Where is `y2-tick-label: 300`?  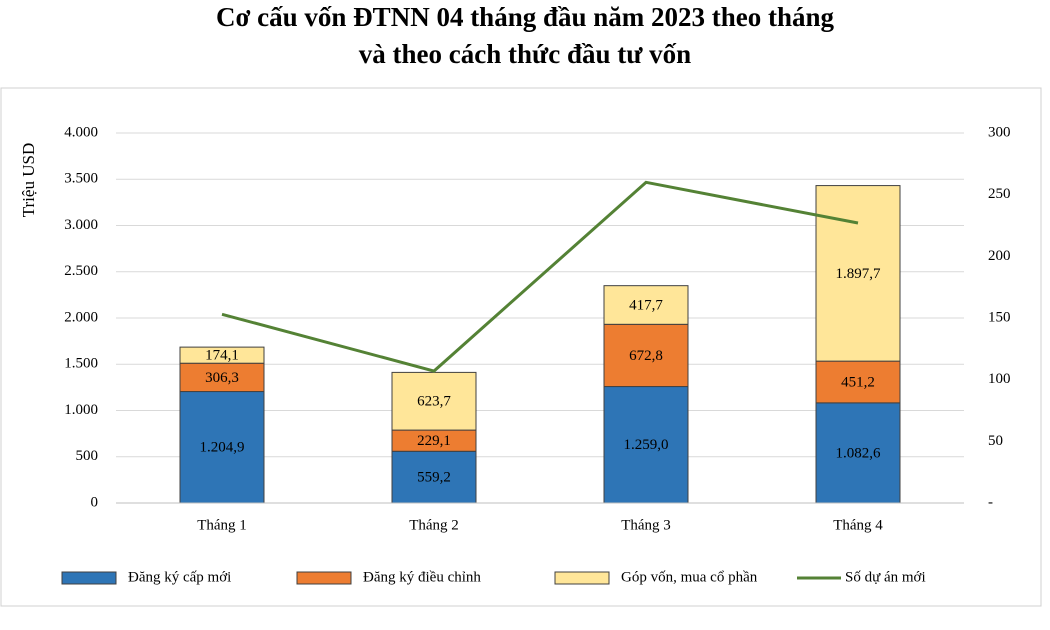 y2-tick-label: 300 is located at coordinates (999, 132).